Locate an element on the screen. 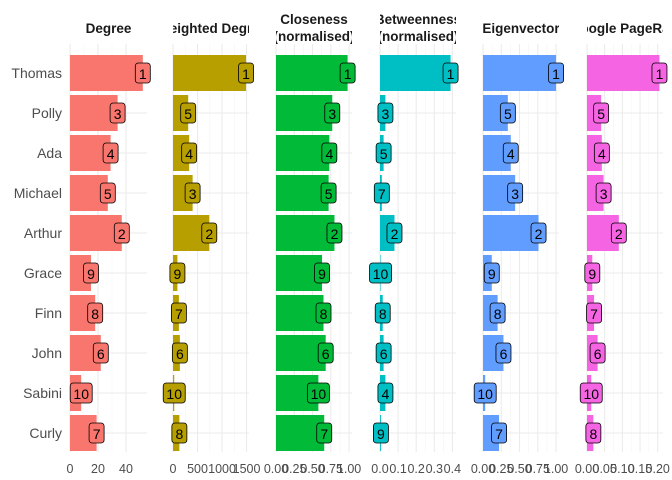  facet-title-group: Betweenness (normalised) is located at coordinates (418, 28).